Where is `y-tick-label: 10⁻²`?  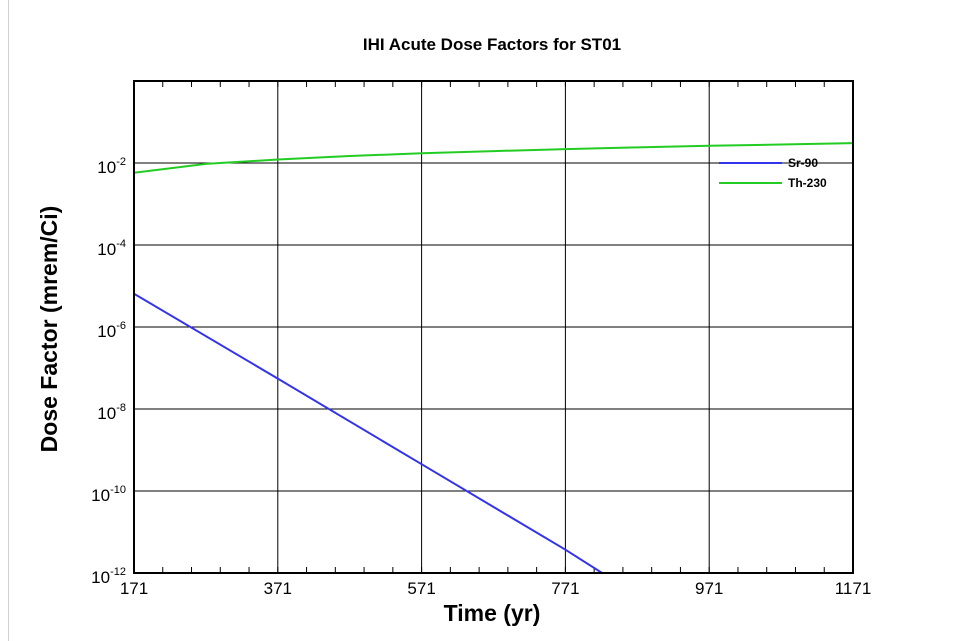 y-tick-label: 10⁻² is located at coordinates (111, 166).